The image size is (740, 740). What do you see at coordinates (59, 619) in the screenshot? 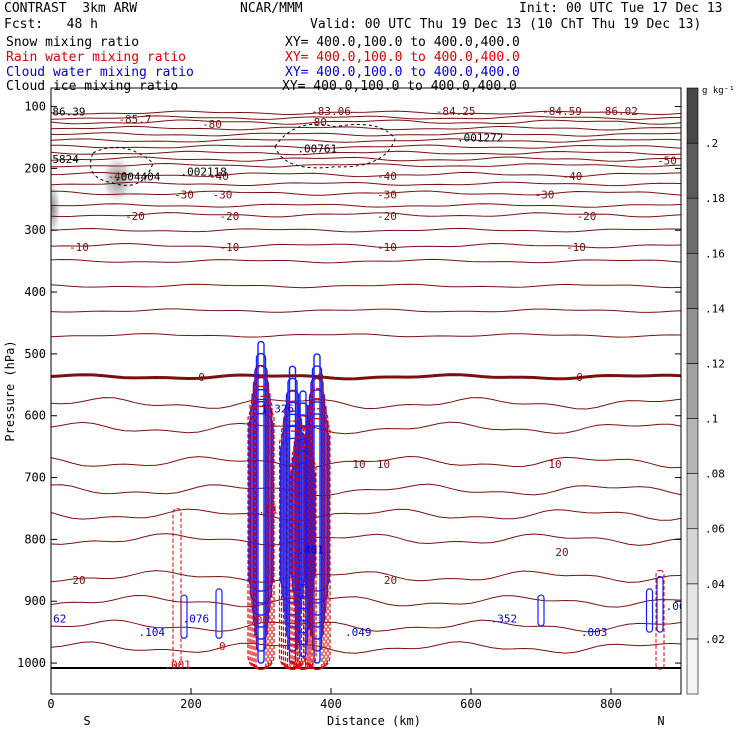
I see `cloud-water-extremum-label: 62` at bounding box center [59, 619].